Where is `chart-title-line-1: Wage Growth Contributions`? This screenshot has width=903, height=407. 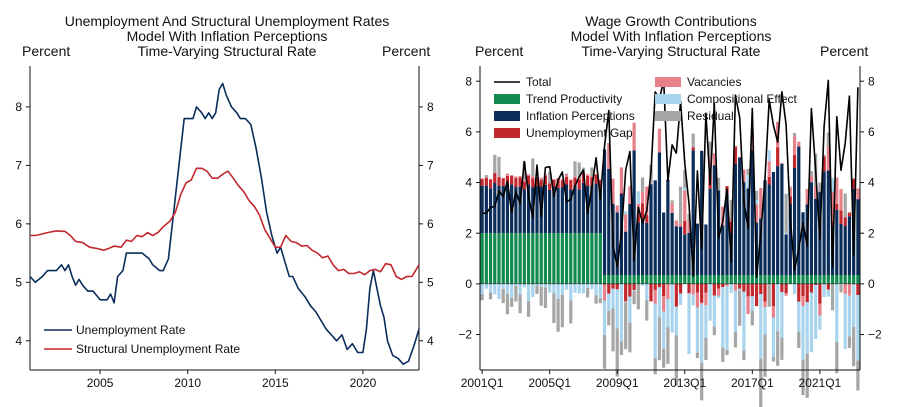 chart-title-line-1: Wage Growth Contributions is located at coordinates (670, 21).